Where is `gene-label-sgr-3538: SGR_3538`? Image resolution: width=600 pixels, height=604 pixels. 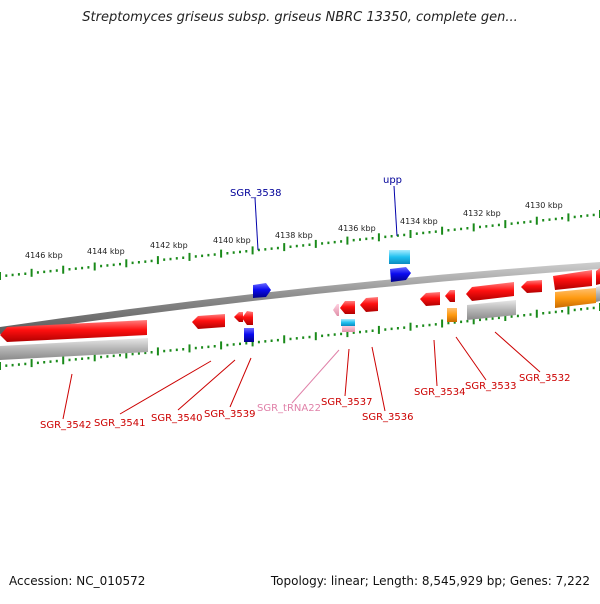
gene-label-sgr-3538: SGR_3538 is located at coordinates (256, 193).